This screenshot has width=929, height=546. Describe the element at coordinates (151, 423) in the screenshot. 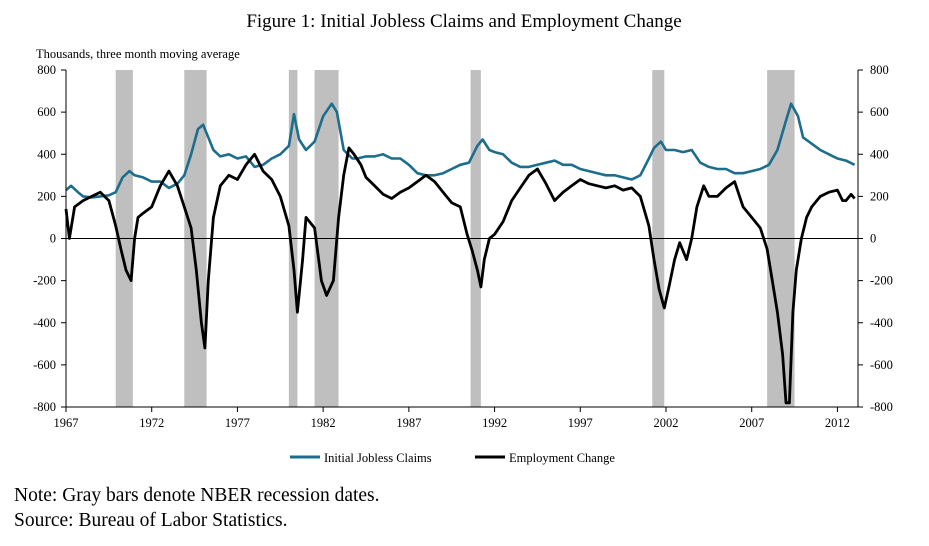

I see `x-tick-label: 1972` at that location.